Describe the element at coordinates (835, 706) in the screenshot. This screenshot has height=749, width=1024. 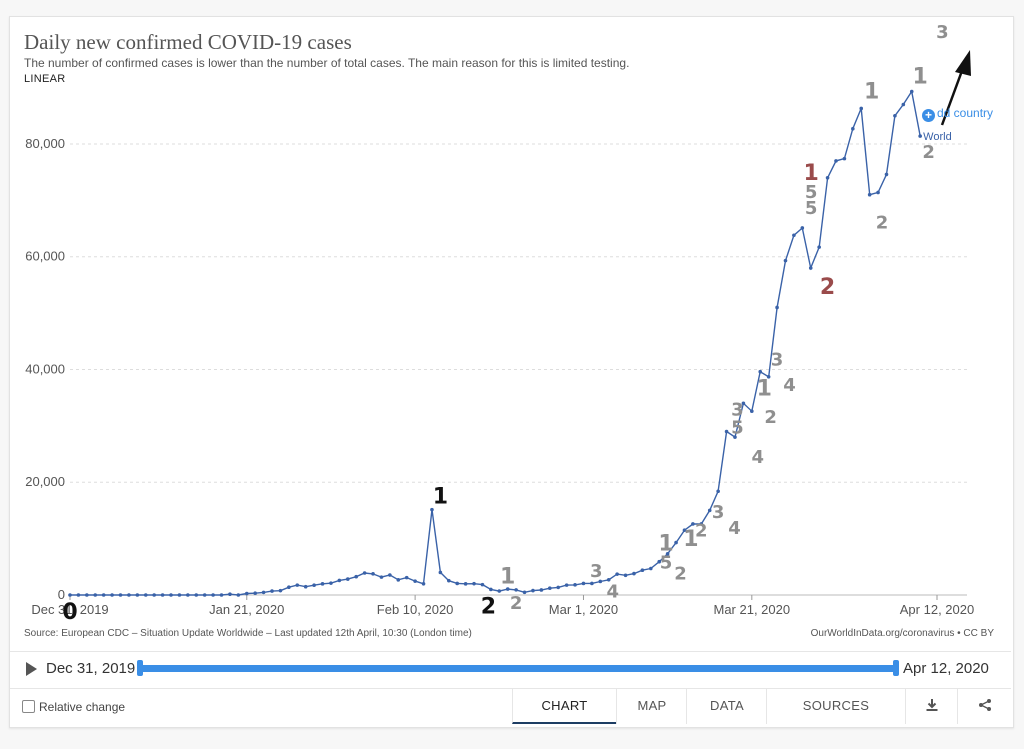
I see `tab-sources: SOURCES` at that location.